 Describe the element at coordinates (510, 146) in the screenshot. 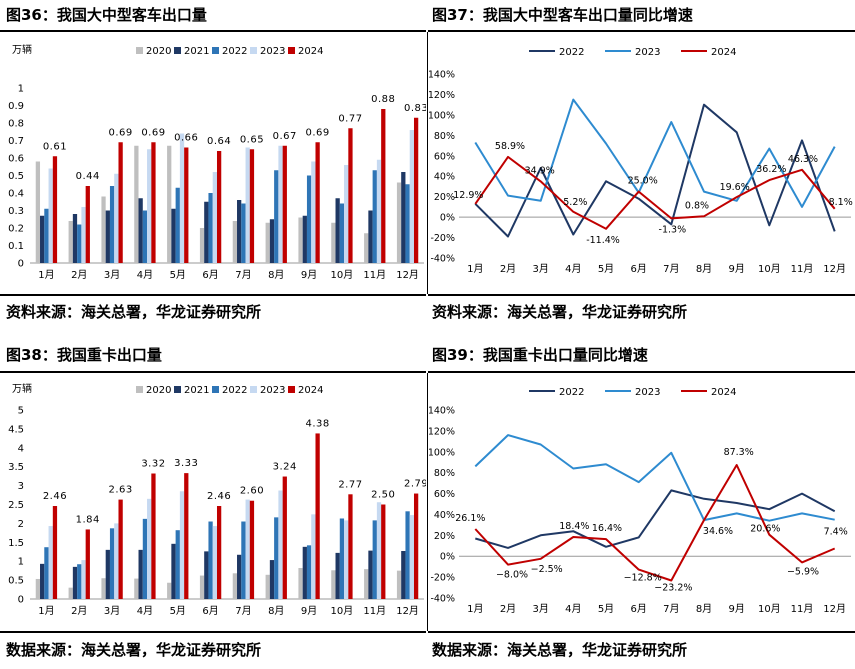

I see `data-label: 58.9%` at that location.